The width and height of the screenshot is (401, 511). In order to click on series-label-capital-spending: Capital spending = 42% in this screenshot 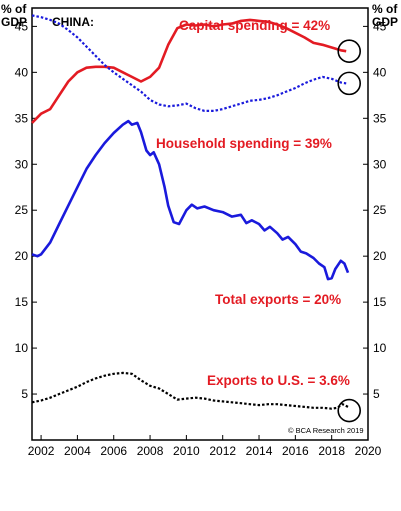, I will do `click(254, 25)`.